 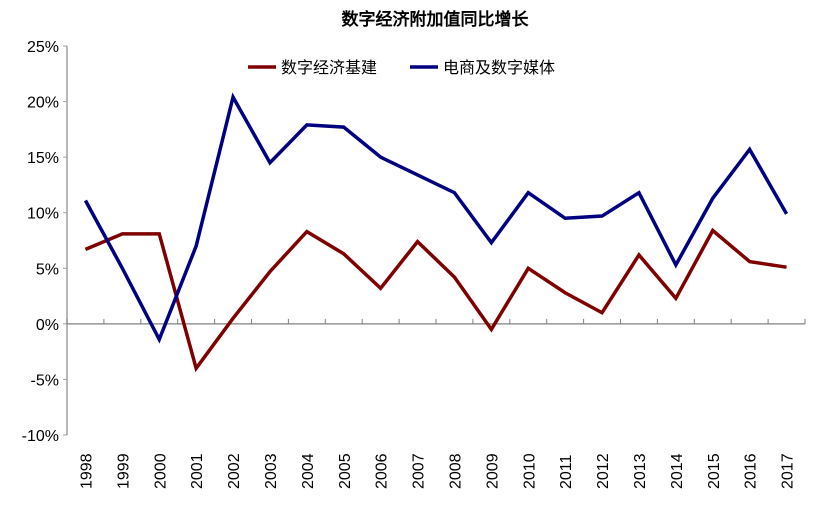 I want to click on legend-label: 电商及数字媒体, so click(x=499, y=68).